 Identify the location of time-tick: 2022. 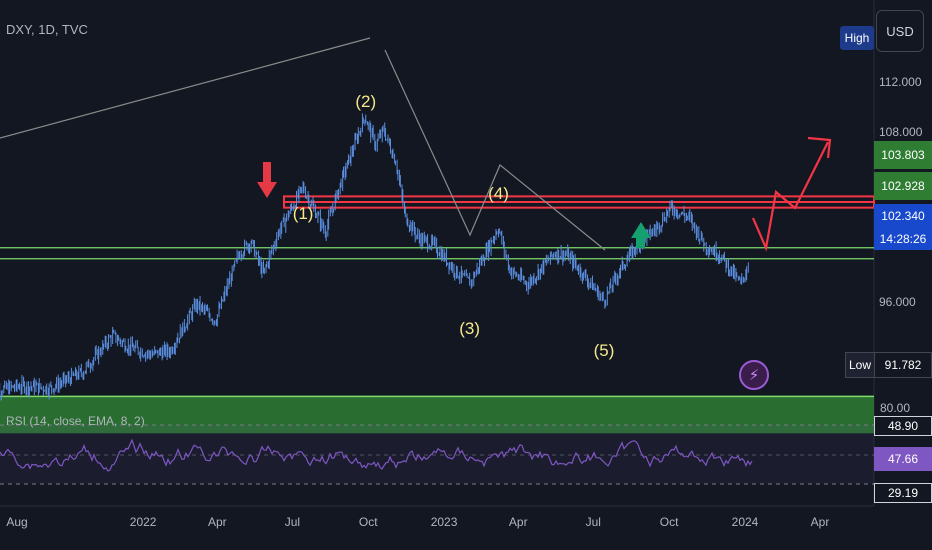
(143, 522).